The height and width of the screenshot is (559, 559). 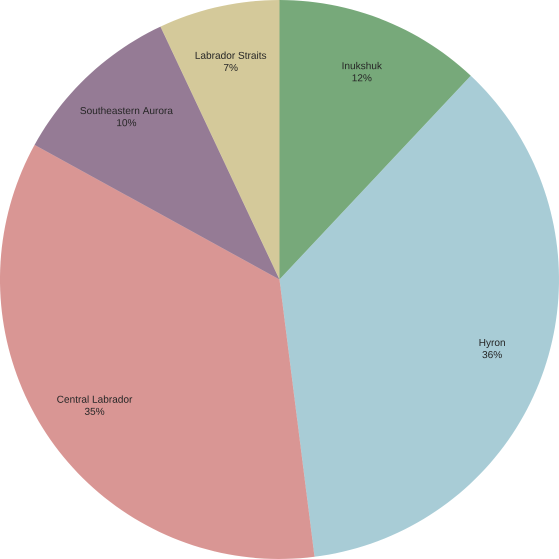 I want to click on data-label: 7%, so click(x=231, y=68).